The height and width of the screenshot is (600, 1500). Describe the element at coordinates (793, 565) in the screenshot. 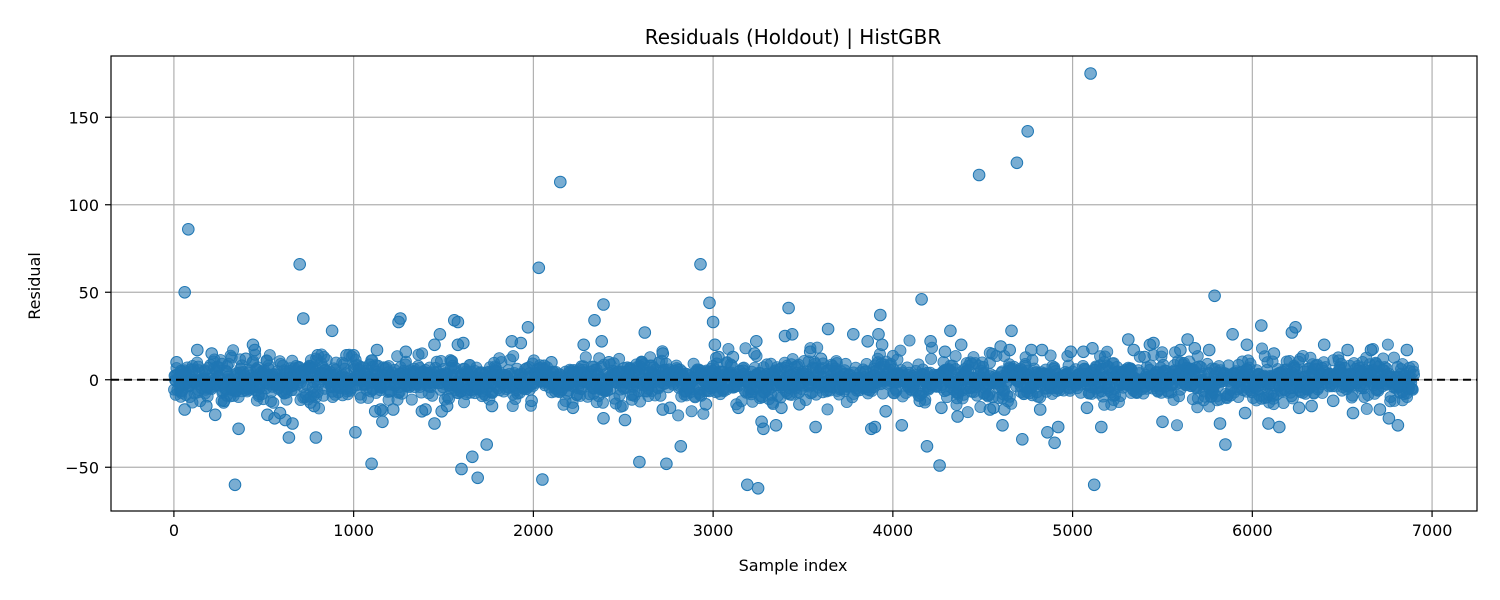

I see `x-axis-label: Sample index` at that location.